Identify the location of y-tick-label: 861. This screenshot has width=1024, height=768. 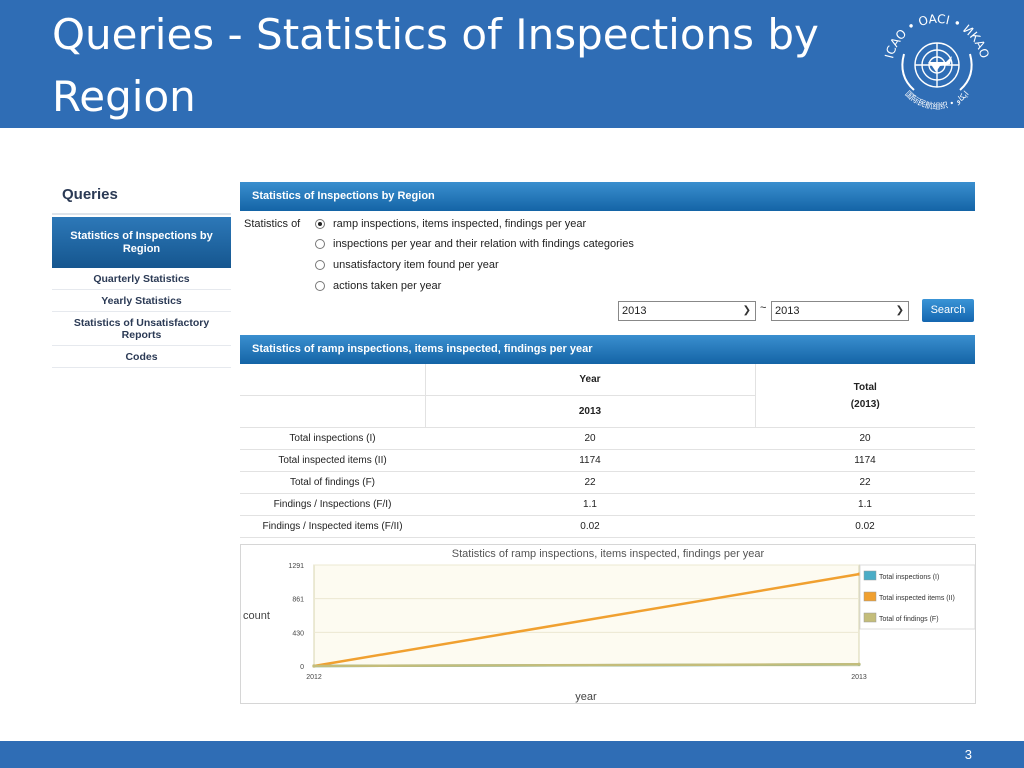
(298, 600).